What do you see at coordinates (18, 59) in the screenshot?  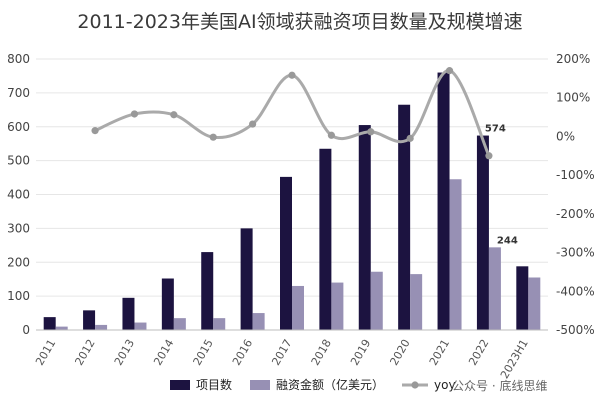 I see `y-tick-label: 800` at bounding box center [18, 59].